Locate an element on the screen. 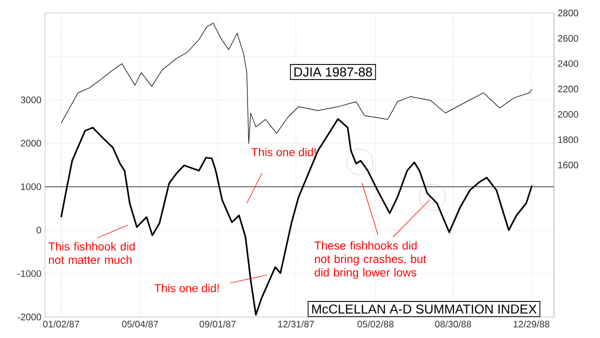 This screenshot has height=338, width=600. y2-tick-label: 1800 is located at coordinates (568, 140).